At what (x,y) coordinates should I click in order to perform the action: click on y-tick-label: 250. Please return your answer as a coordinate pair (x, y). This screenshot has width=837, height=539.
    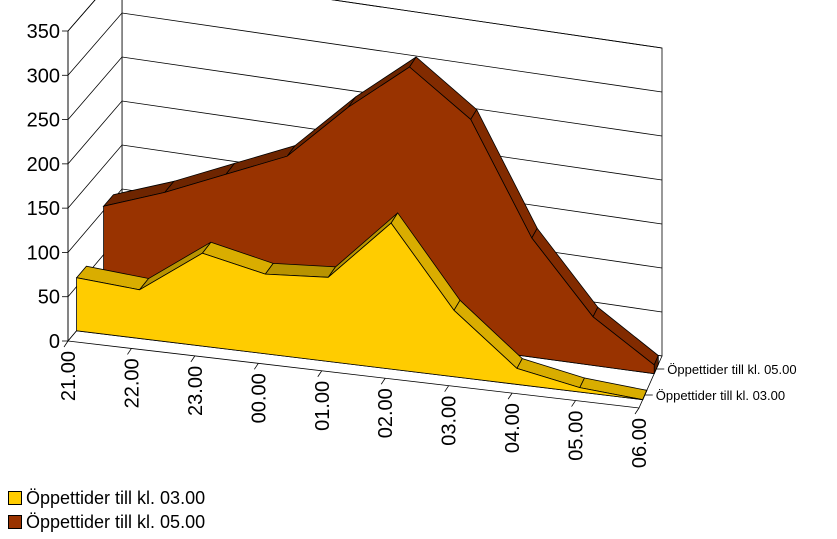
    Looking at the image, I should click on (43, 121).